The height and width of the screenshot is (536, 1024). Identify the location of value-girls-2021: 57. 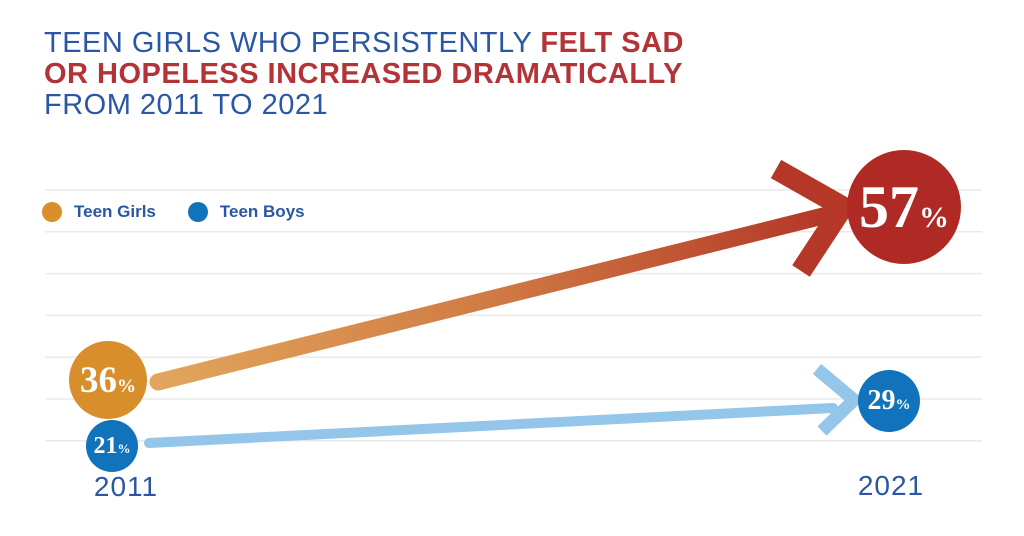
(889, 207).